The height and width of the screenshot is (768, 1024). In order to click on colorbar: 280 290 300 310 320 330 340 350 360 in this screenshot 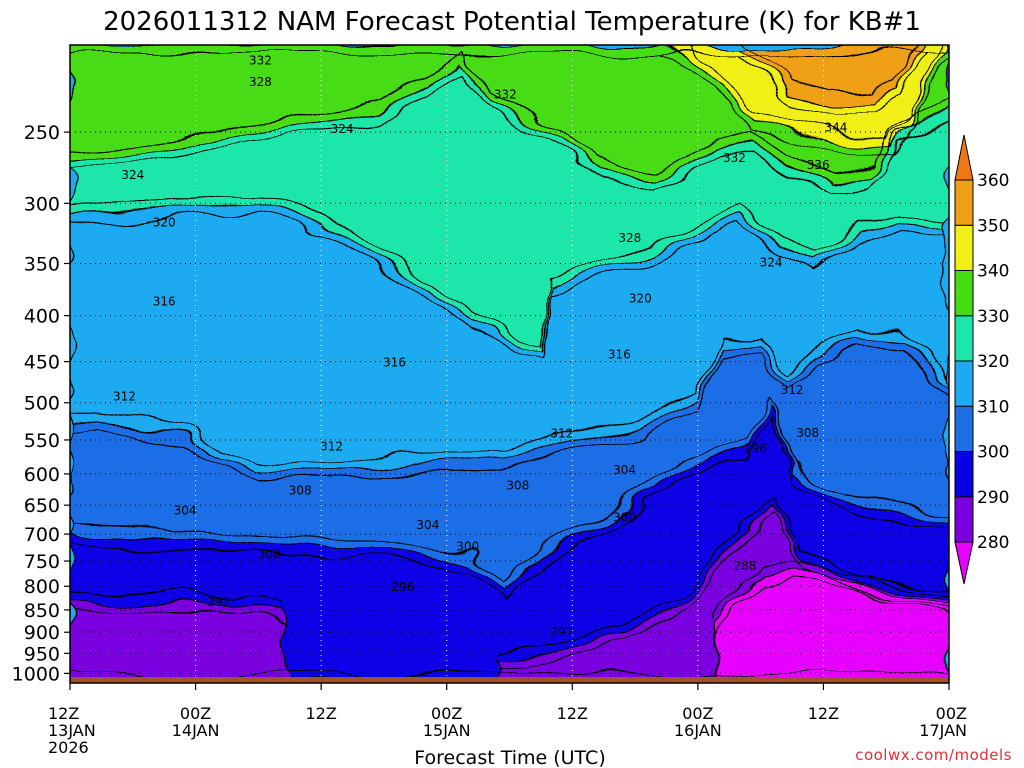, I will do `click(981, 359)`.